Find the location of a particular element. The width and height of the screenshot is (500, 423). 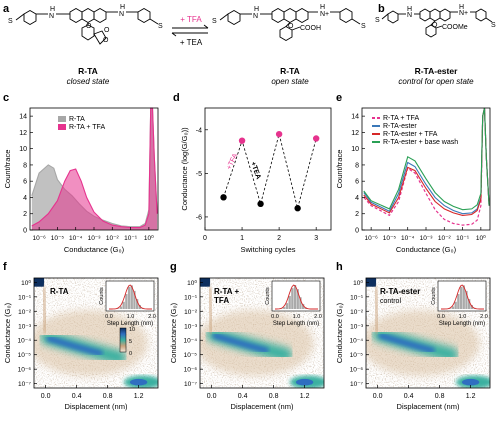

panel-letter-f: f is located at coordinates (5, 267).